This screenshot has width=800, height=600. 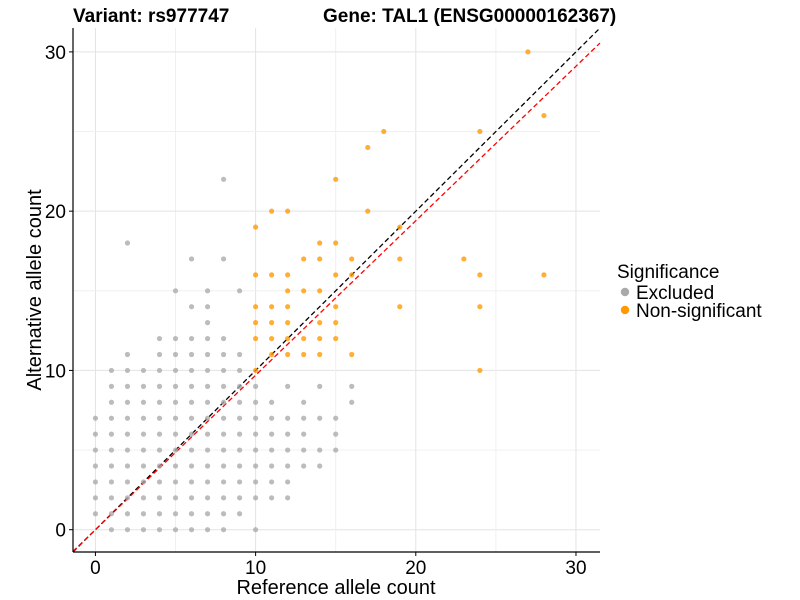 I want to click on y-tick-label: 20, so click(x=55, y=212).